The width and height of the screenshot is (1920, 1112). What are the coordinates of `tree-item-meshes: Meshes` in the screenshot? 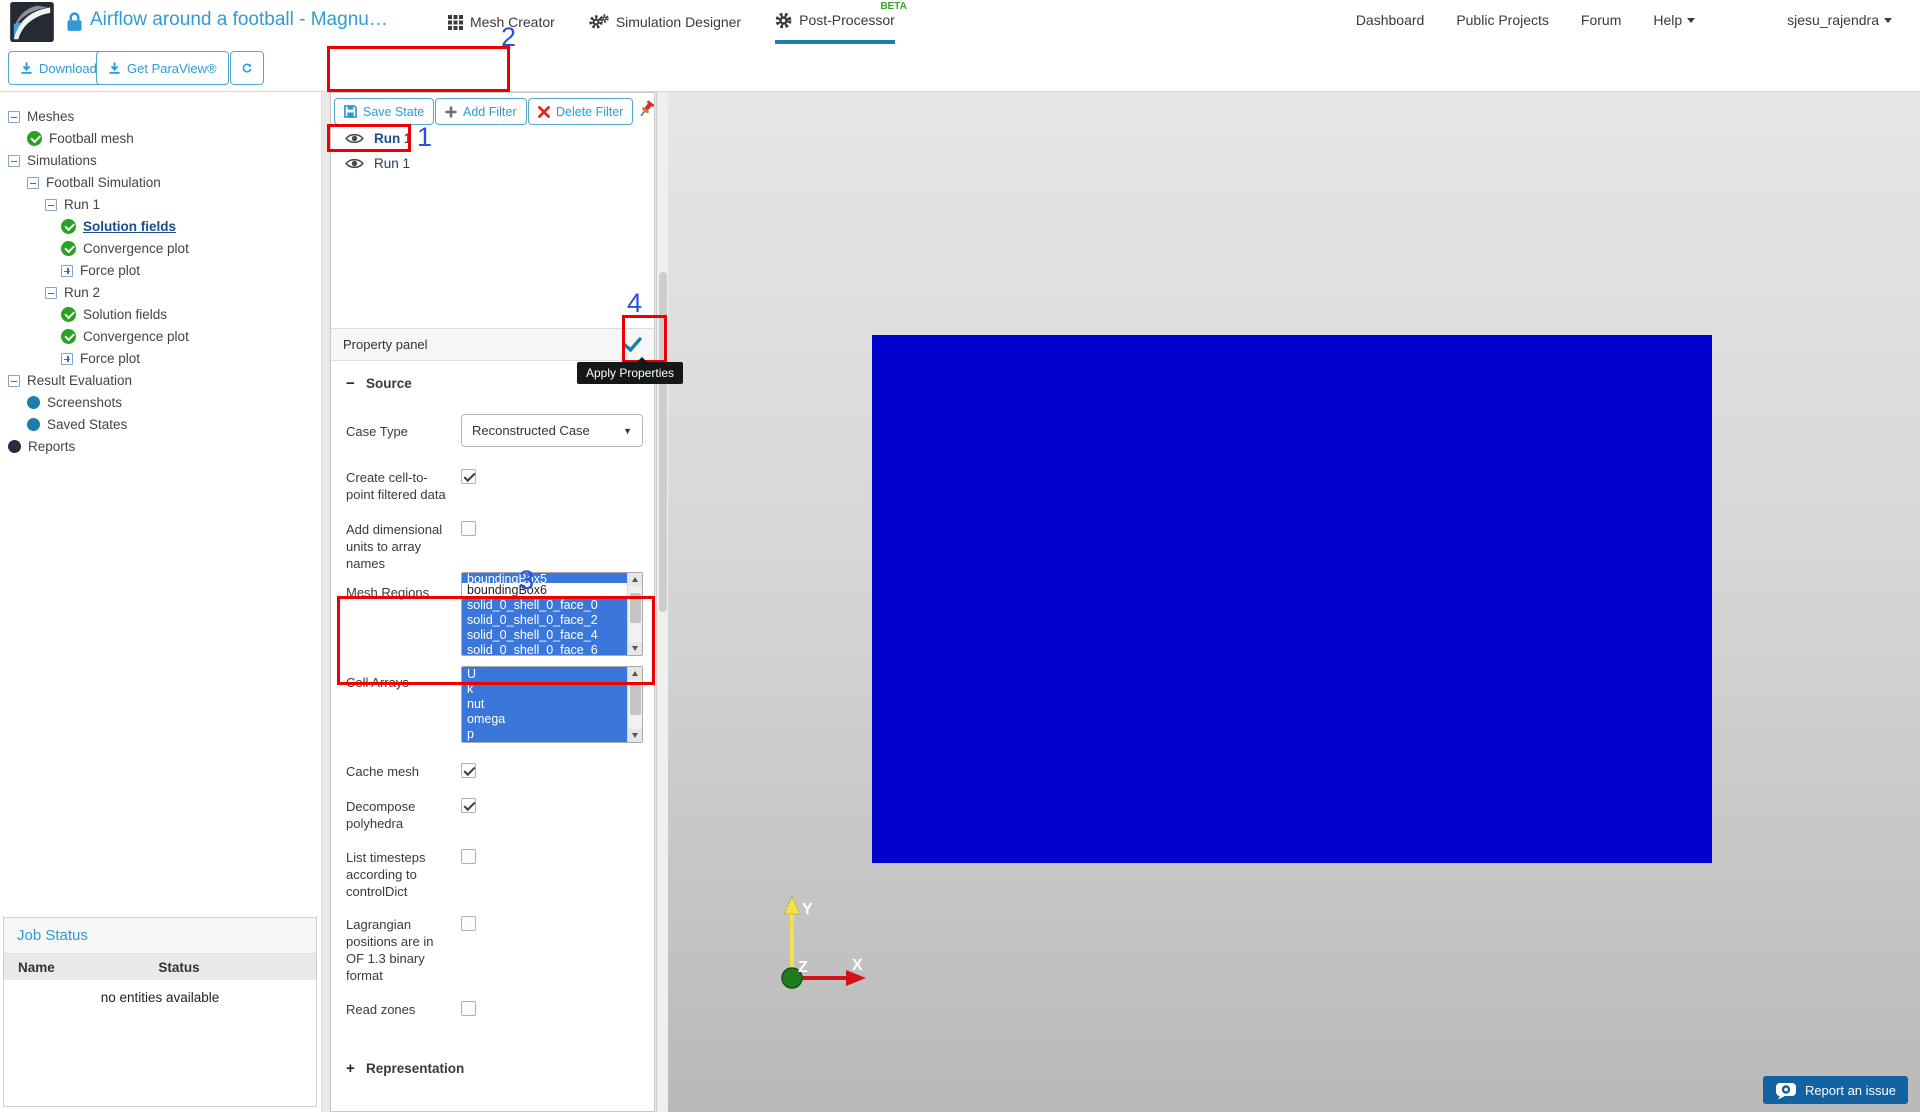 It's located at (164, 116).